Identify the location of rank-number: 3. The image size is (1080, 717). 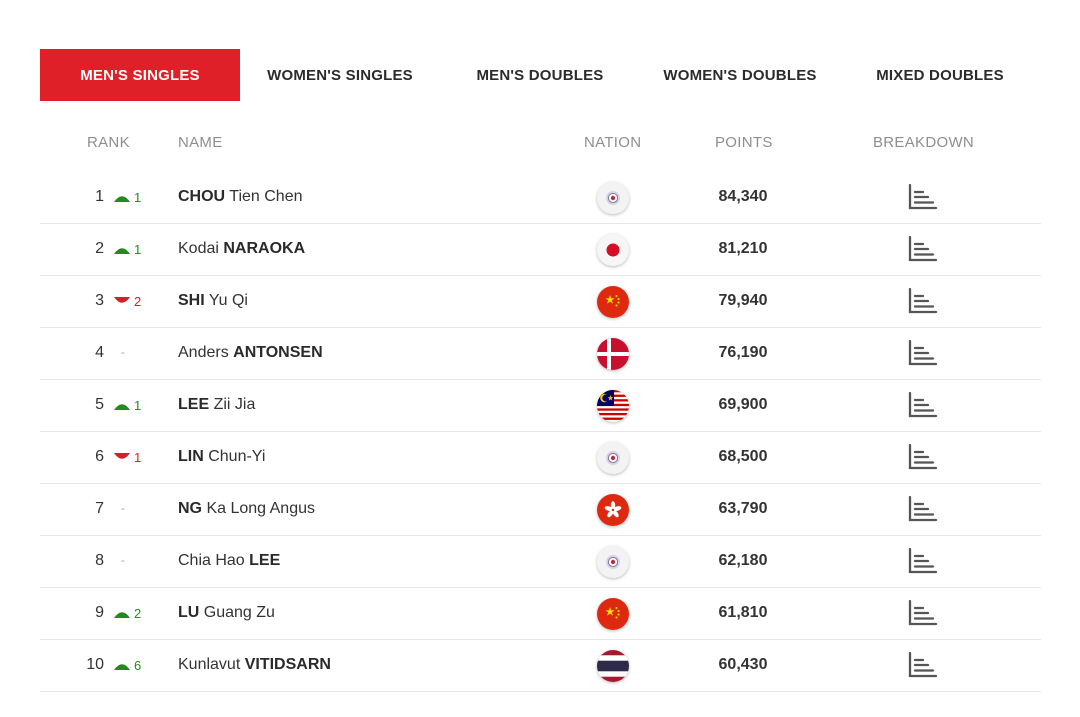
(99, 300).